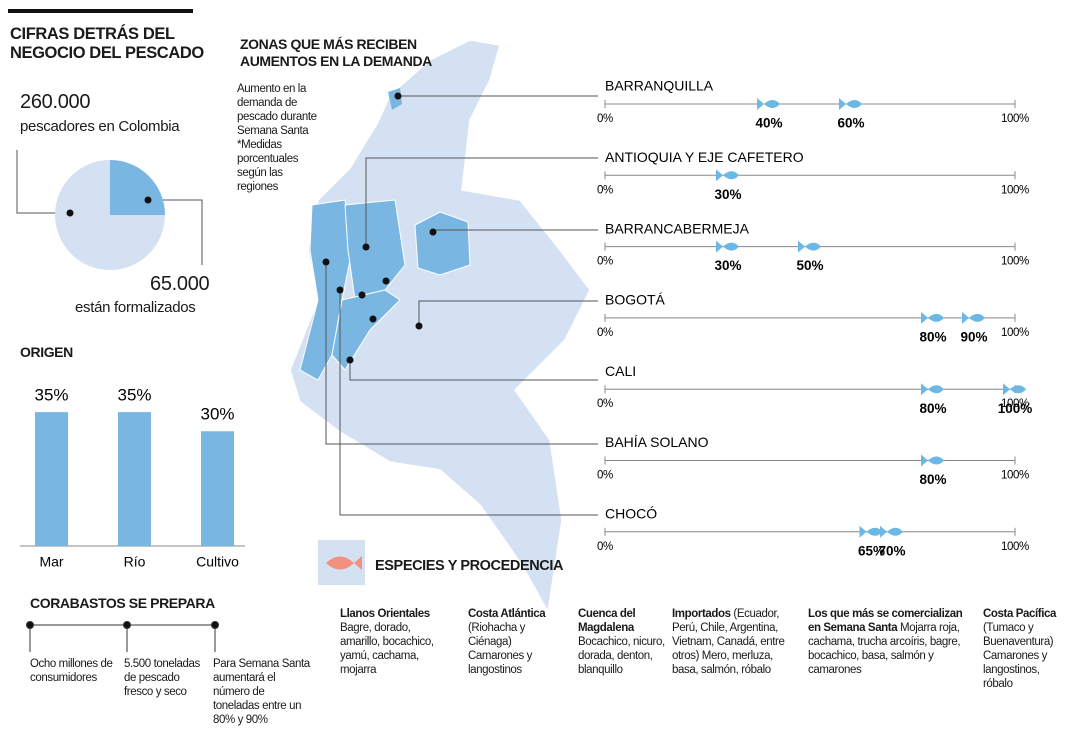 The image size is (1070, 732). I want to click on region-label: CHOCÓ, so click(631, 514).